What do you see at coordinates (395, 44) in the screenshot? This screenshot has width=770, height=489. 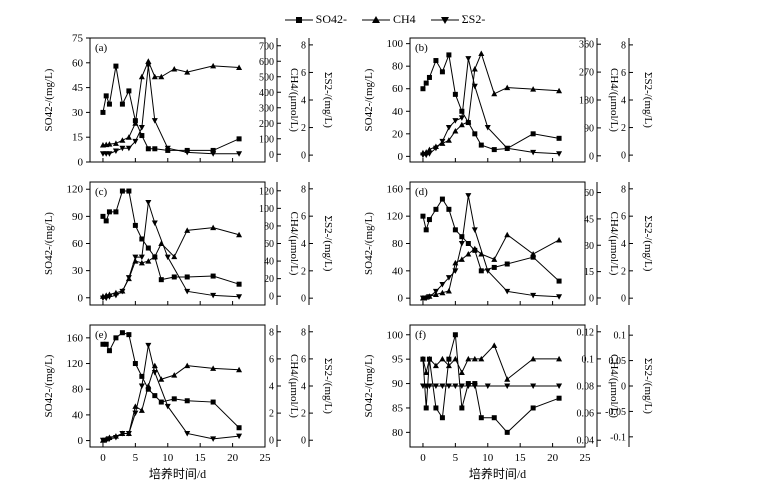 I see `y-left-tick-label: 100` at bounding box center [395, 44].